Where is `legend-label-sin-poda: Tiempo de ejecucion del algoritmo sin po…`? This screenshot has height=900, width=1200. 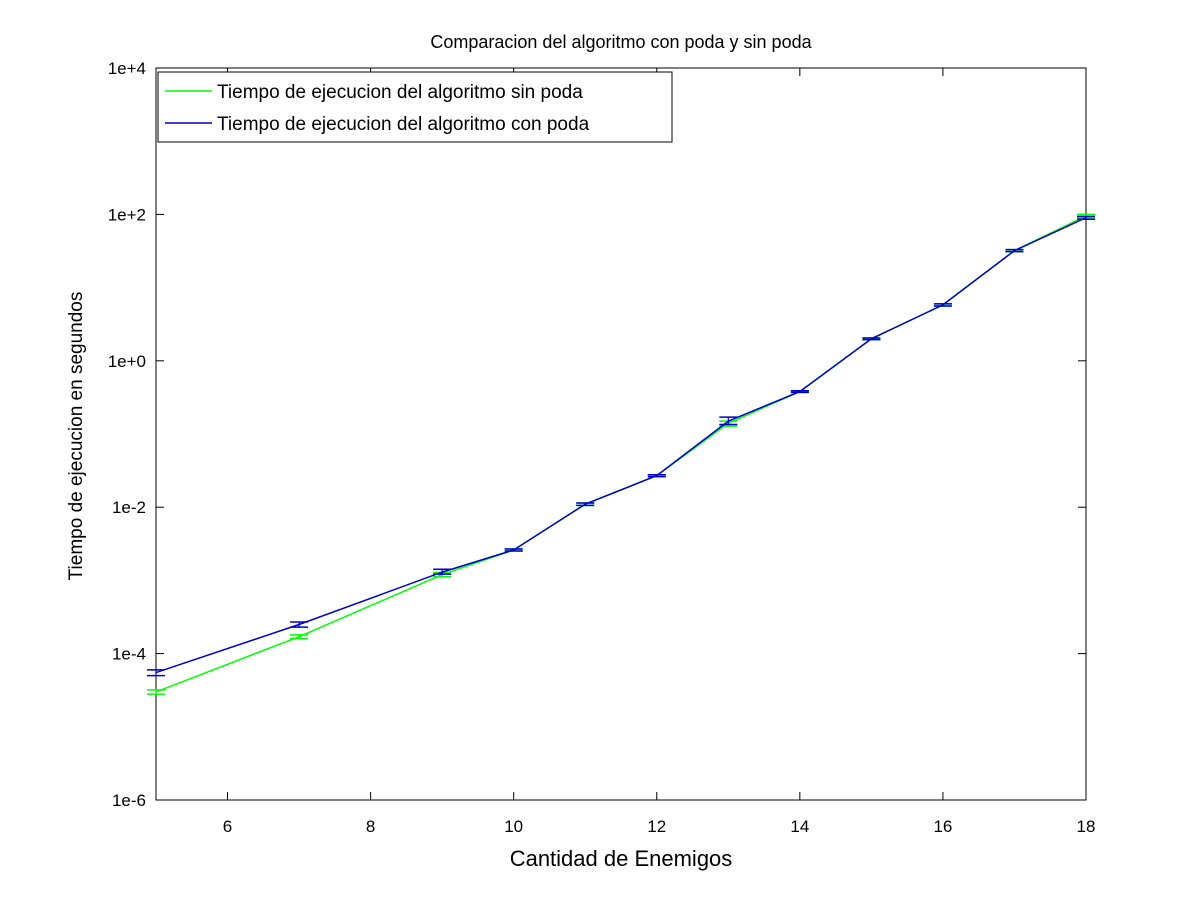
legend-label-sin-poda: Tiempo de ejecucion del algoritmo sin po… is located at coordinates (400, 92).